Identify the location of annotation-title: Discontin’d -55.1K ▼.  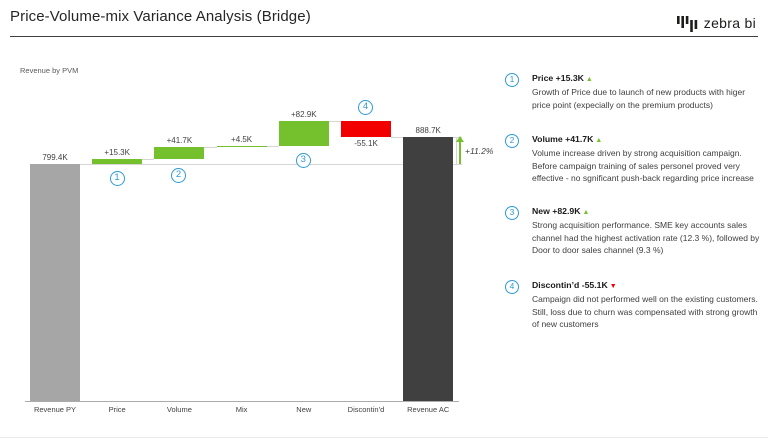
(574, 285).